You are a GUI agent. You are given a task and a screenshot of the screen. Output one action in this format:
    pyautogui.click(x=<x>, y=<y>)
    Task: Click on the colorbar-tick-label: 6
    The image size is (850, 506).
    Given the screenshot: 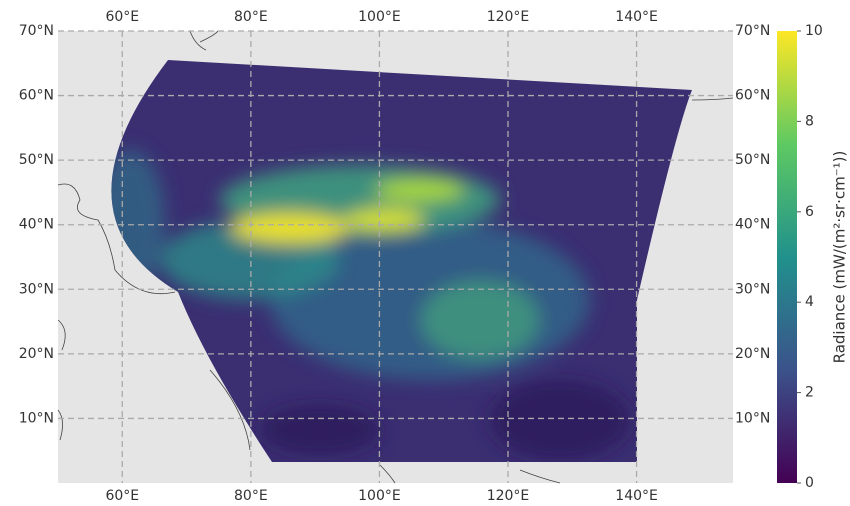 What is the action you would take?
    pyautogui.click(x=809, y=212)
    